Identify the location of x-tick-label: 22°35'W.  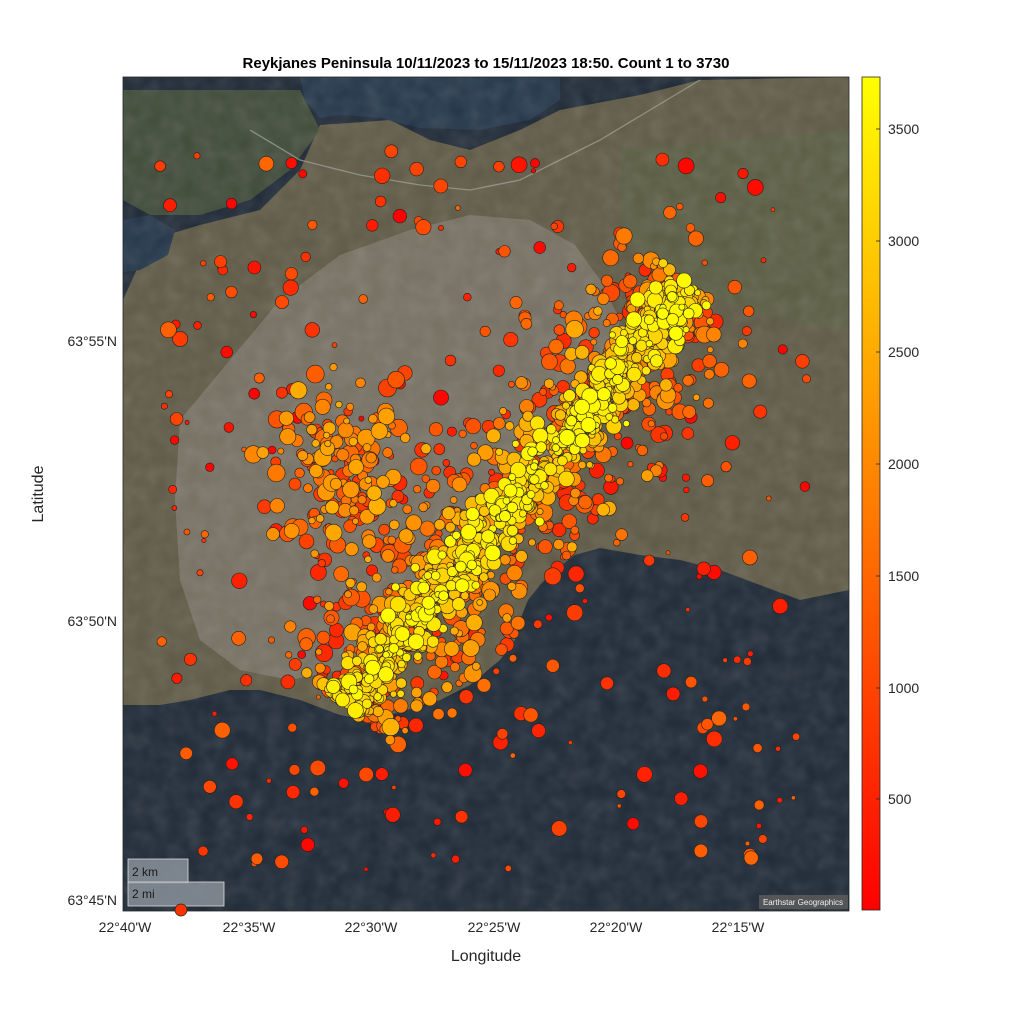
(249, 927).